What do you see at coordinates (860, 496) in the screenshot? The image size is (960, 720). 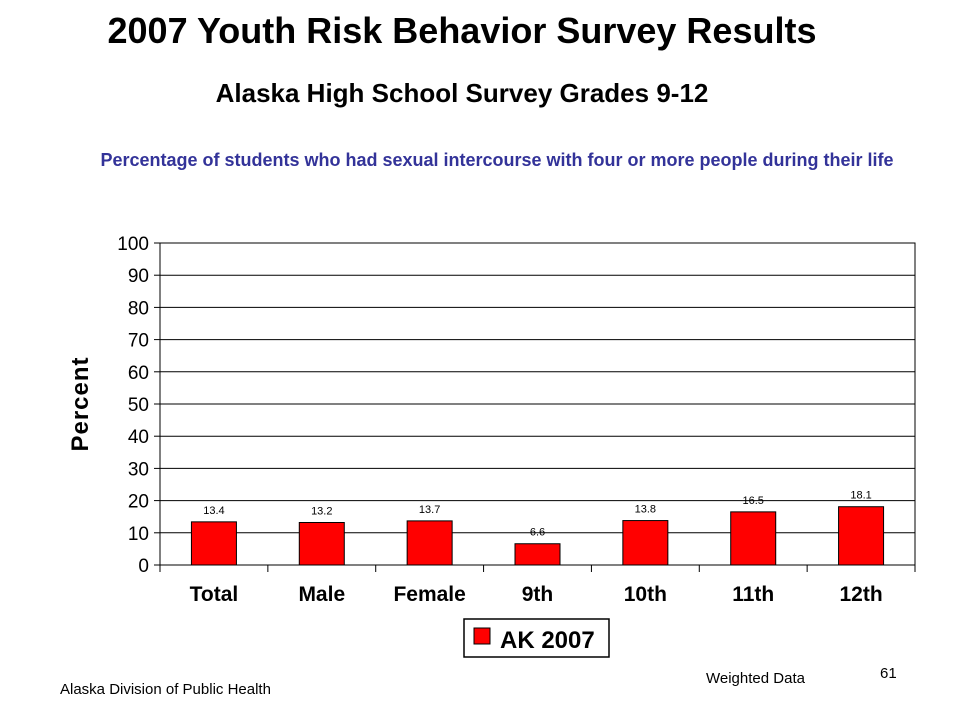 I see `data-label: 18.1` at bounding box center [860, 496].